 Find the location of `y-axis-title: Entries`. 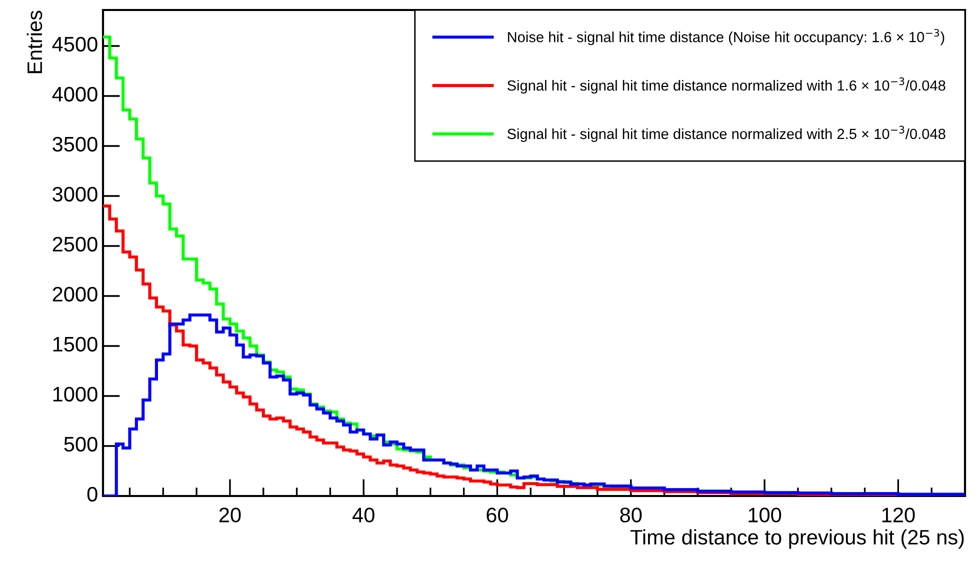

y-axis-title: Entries is located at coordinates (34, 42).